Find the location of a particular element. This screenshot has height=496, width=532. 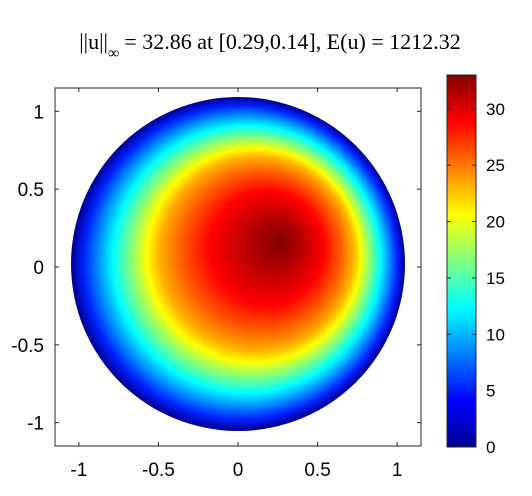

colorbar-tick-label: 0 is located at coordinates (490, 447).